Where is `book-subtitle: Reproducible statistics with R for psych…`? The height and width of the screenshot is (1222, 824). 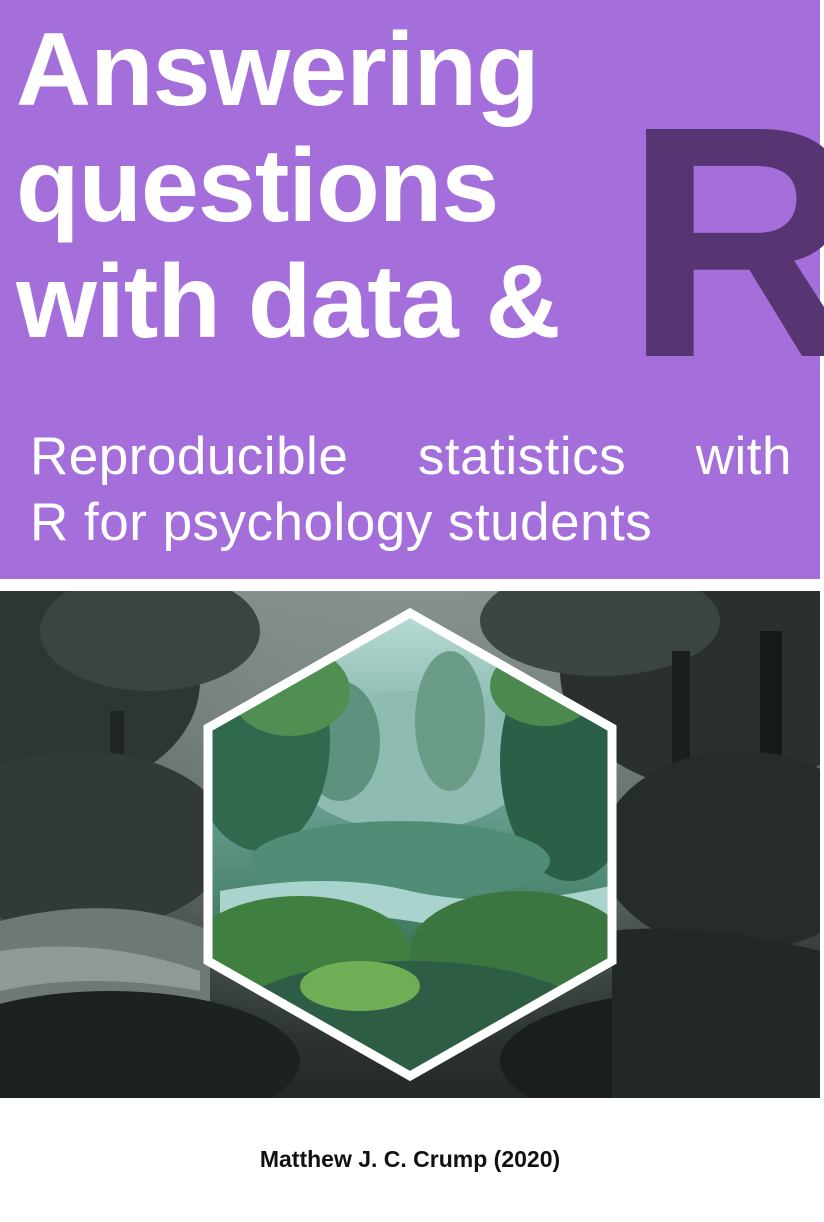
book-subtitle: Reproducible statistics with R for psych… is located at coordinates (411, 490).